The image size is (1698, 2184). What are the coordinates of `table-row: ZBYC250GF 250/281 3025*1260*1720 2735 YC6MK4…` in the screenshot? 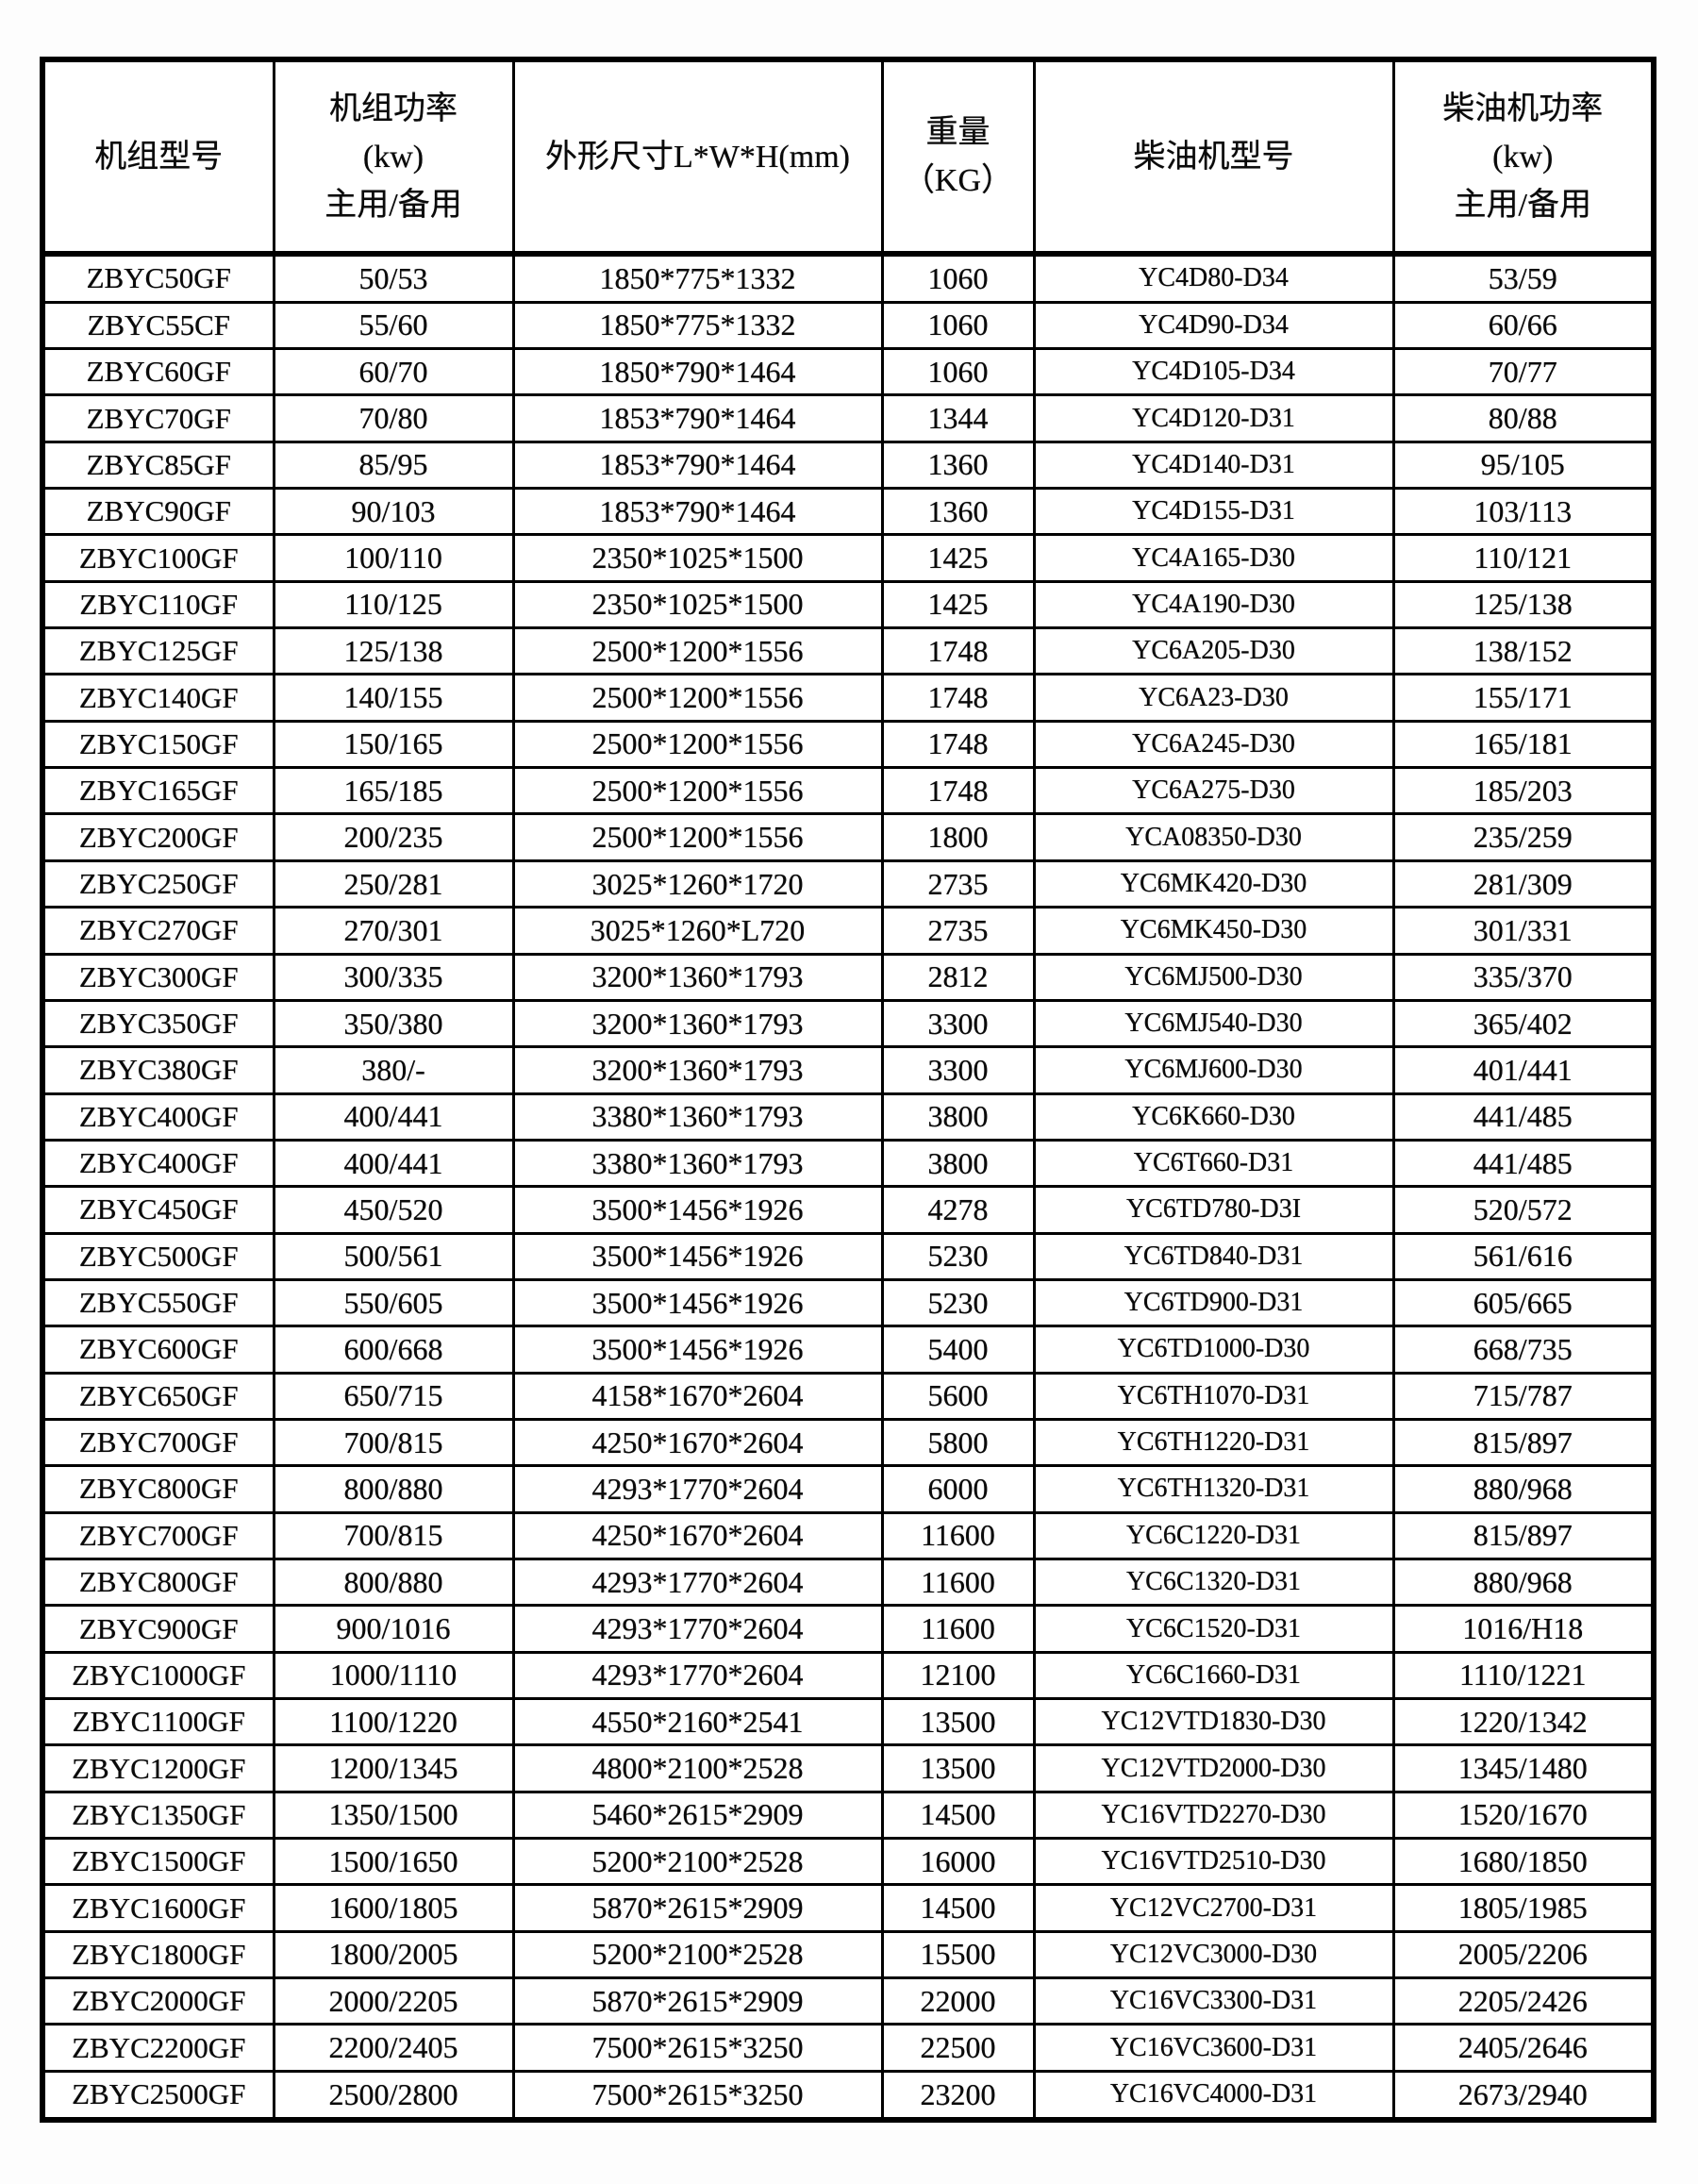 It's located at (848, 884).